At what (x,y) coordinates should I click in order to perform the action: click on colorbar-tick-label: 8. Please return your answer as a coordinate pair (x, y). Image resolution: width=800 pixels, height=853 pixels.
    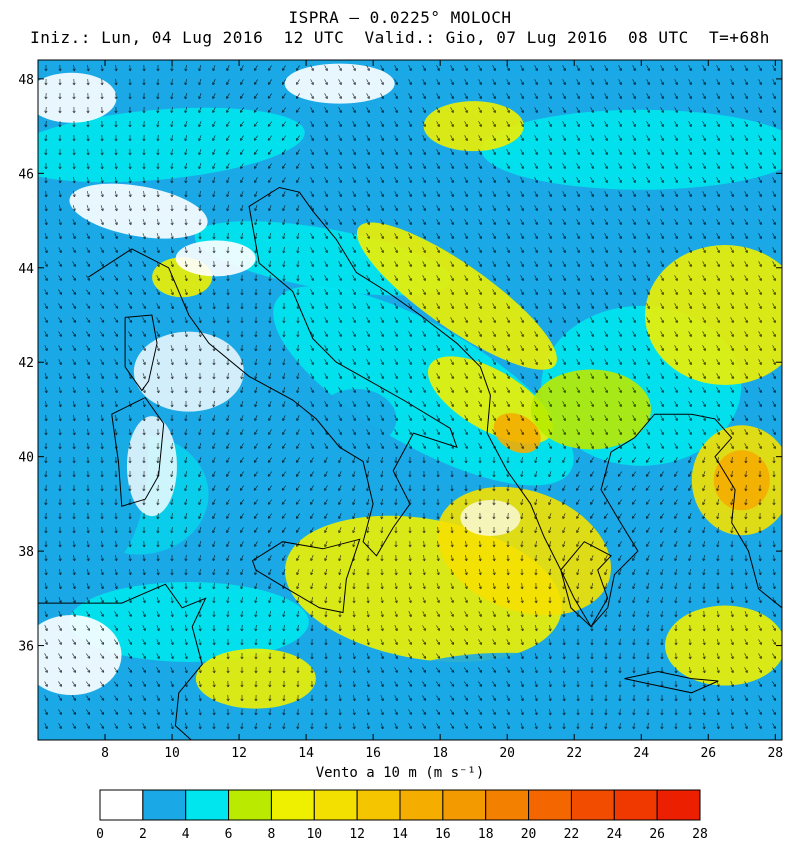
    Looking at the image, I should click on (272, 834).